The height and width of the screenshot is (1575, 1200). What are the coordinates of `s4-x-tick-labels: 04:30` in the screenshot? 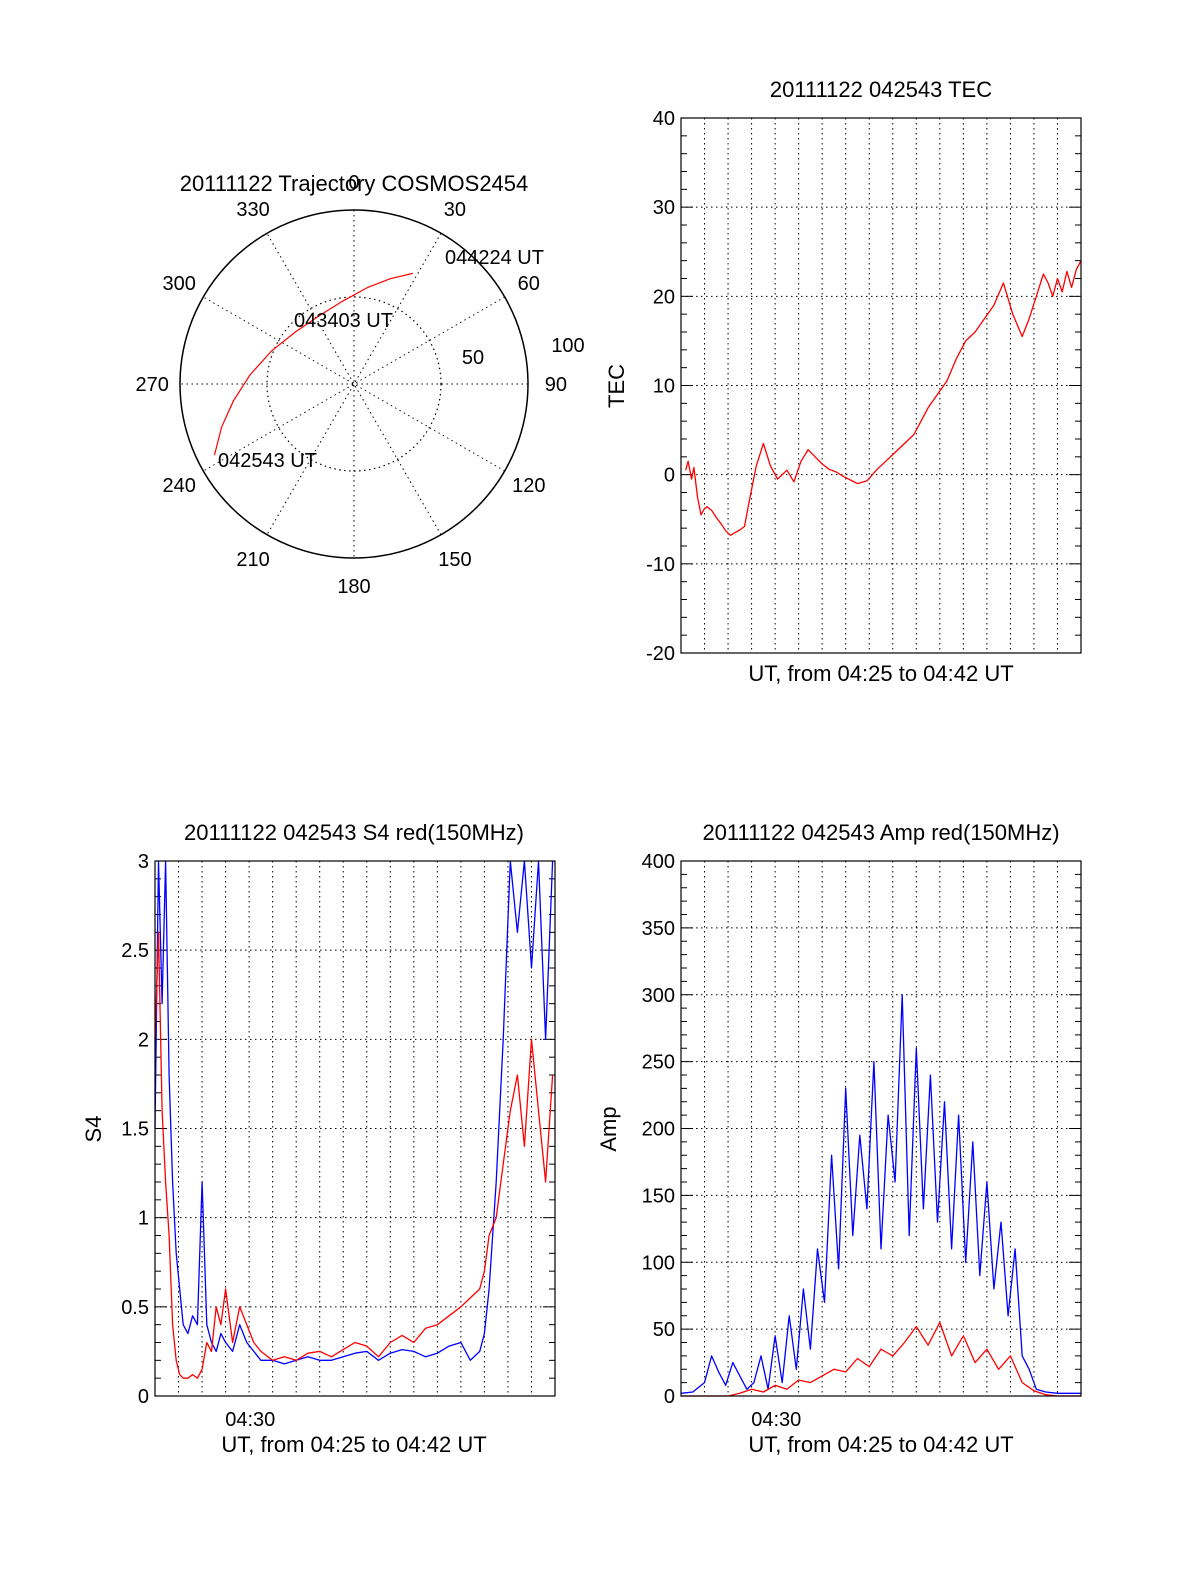 It's located at (250, 1420).